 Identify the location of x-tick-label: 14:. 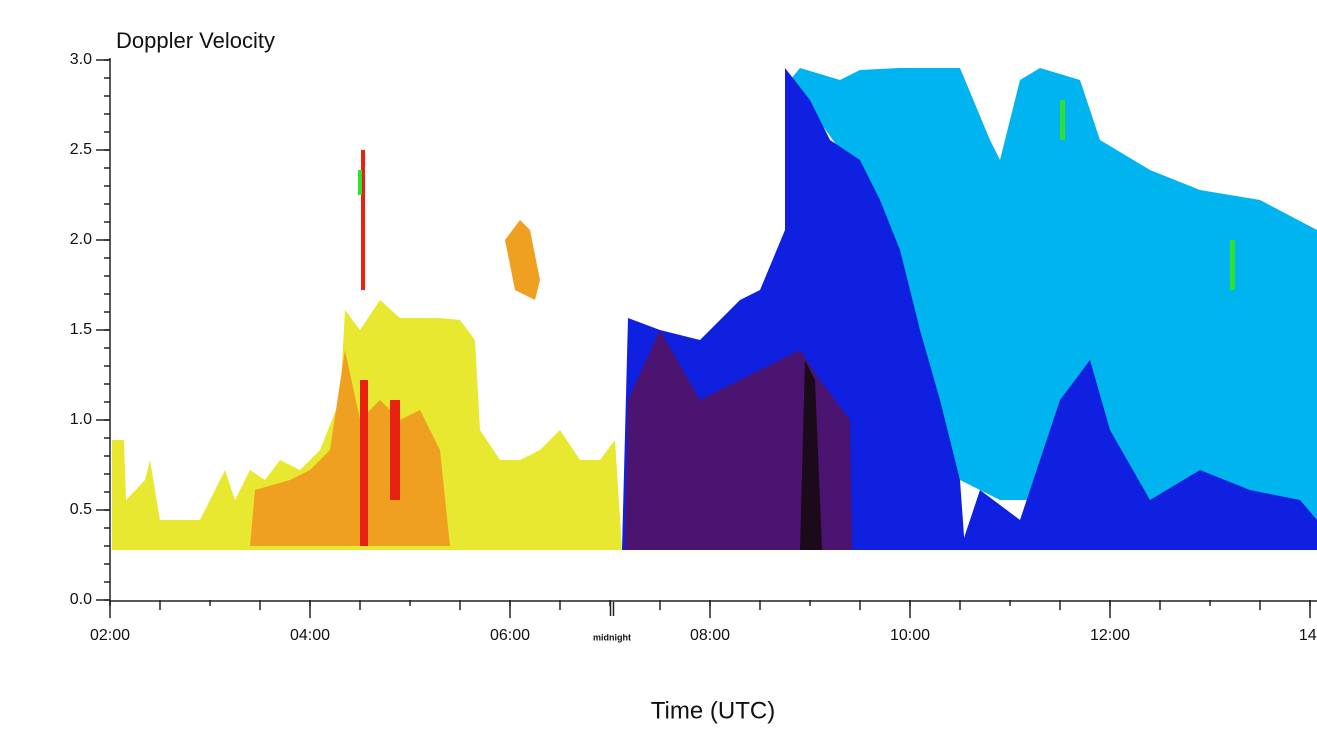
(1308, 635).